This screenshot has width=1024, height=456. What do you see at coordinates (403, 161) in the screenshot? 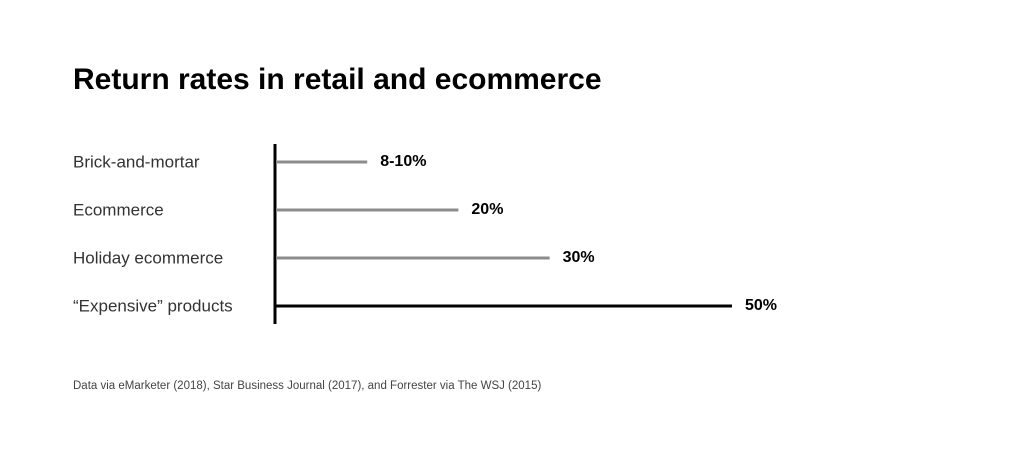
I see `value-label: 8-10%` at bounding box center [403, 161].